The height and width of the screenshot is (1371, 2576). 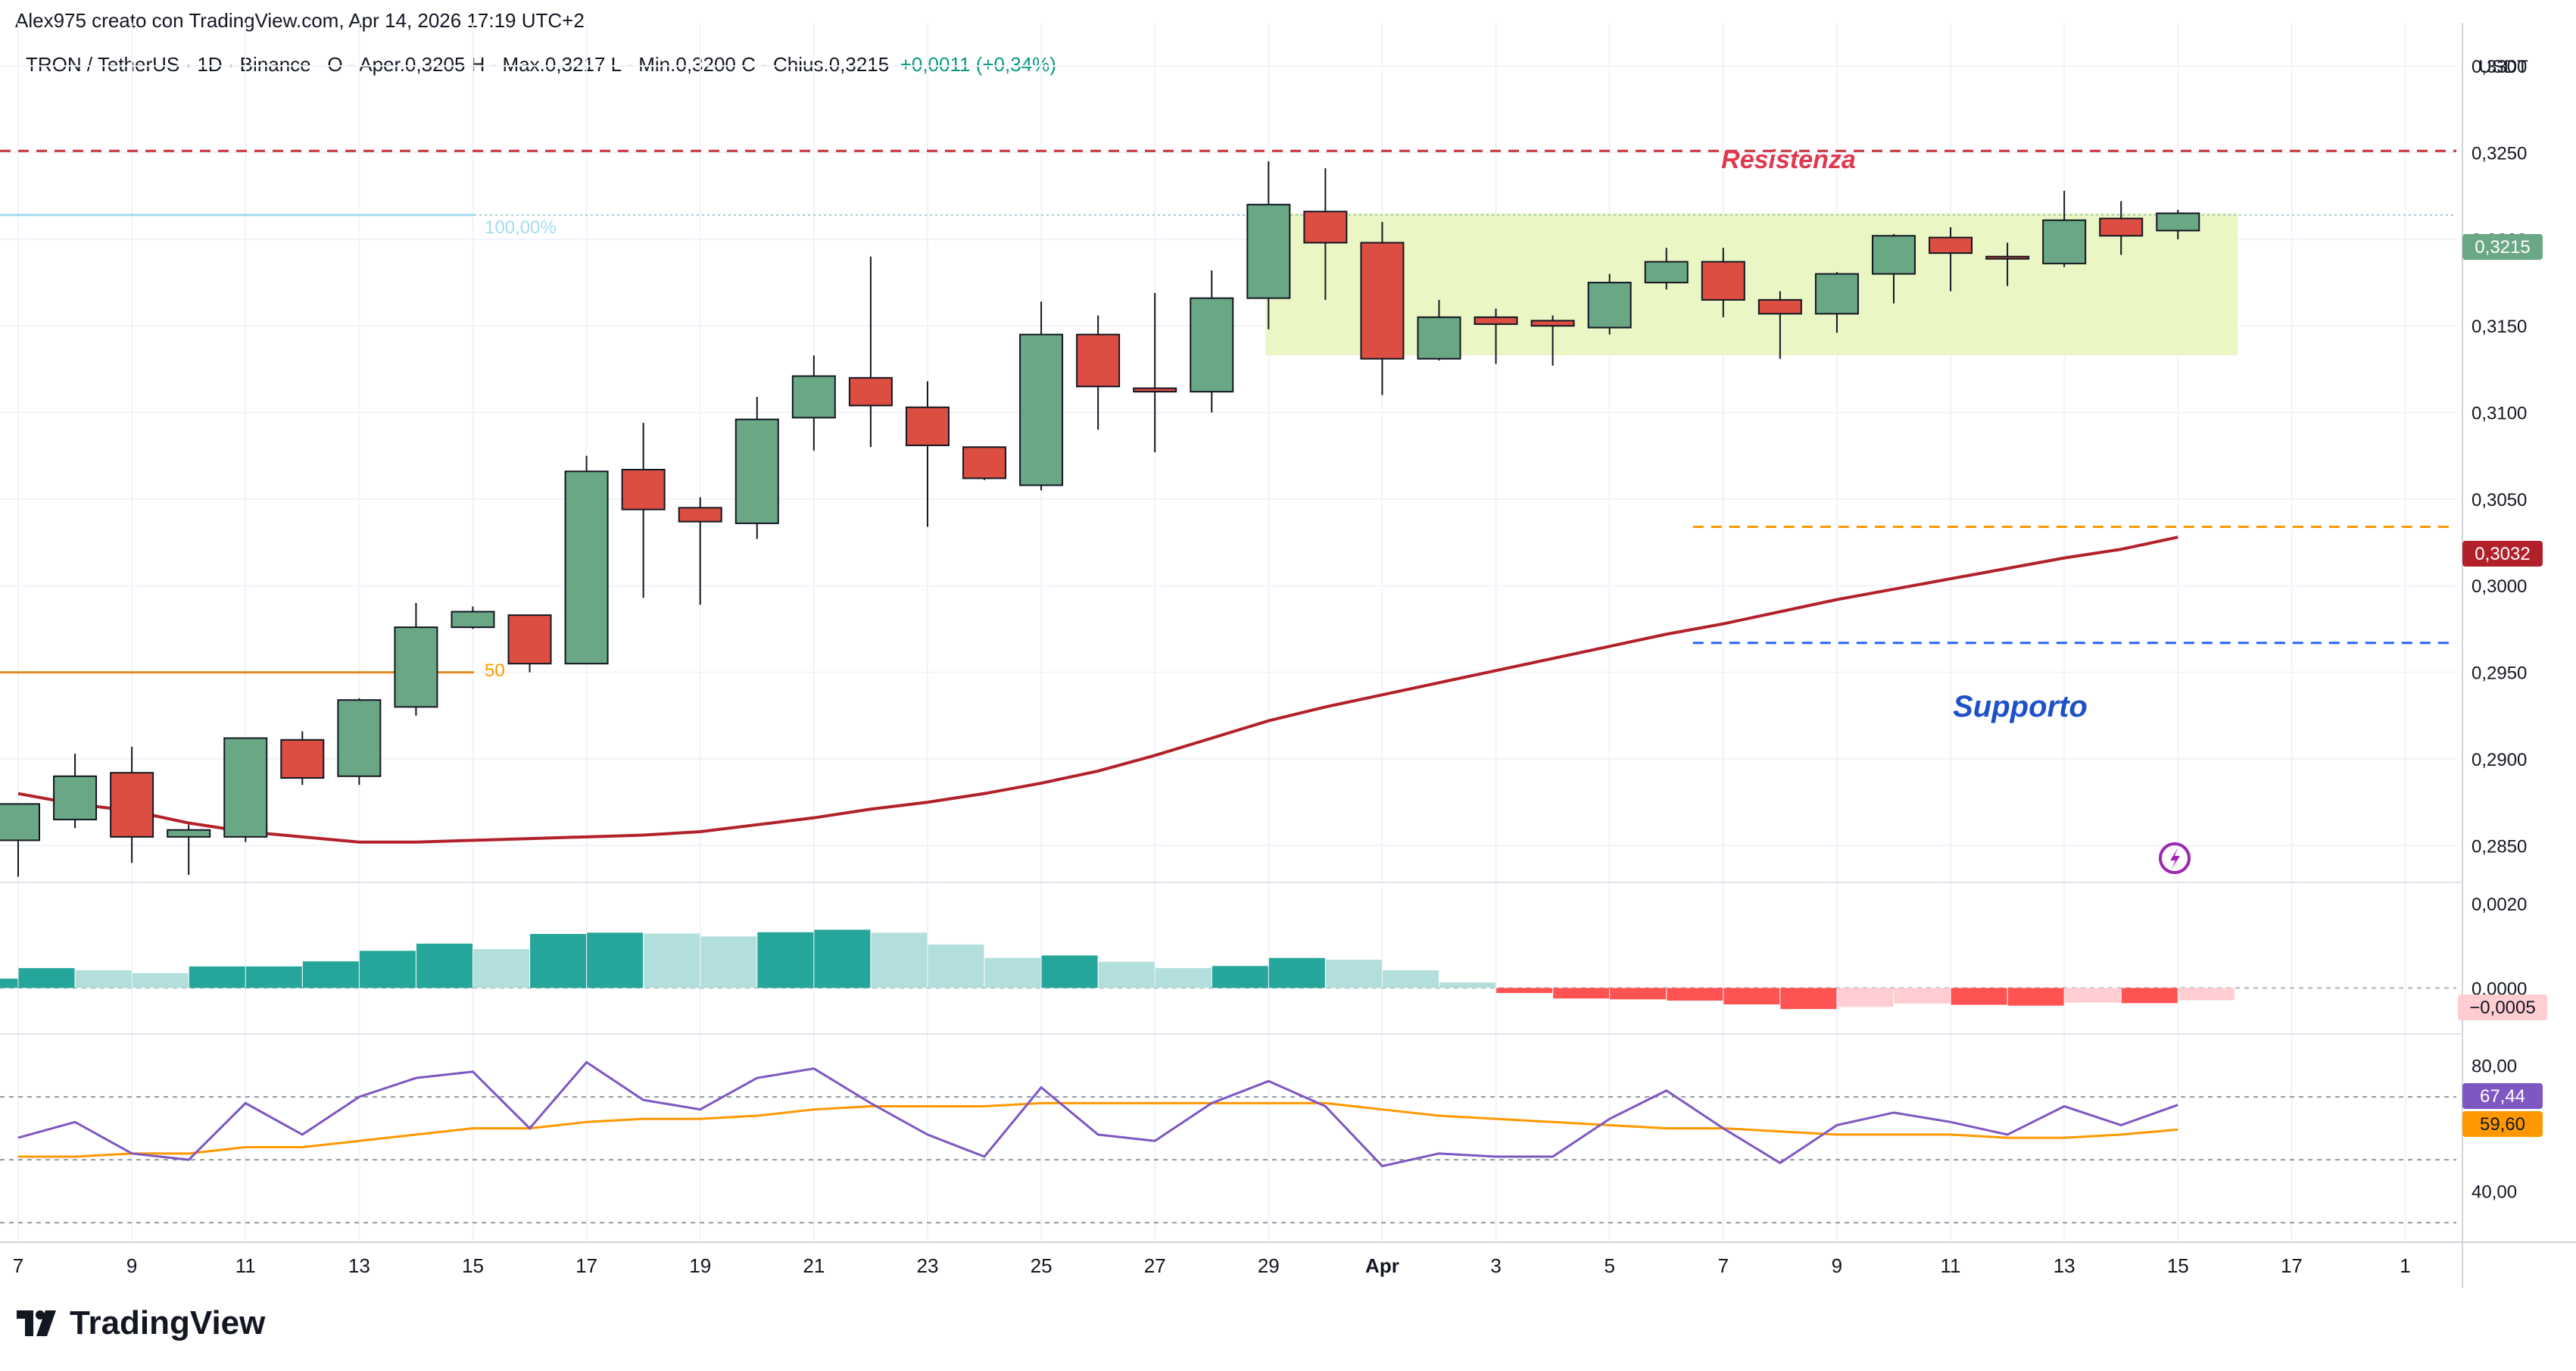 I want to click on time-tick-label: 5, so click(x=1609, y=1265).